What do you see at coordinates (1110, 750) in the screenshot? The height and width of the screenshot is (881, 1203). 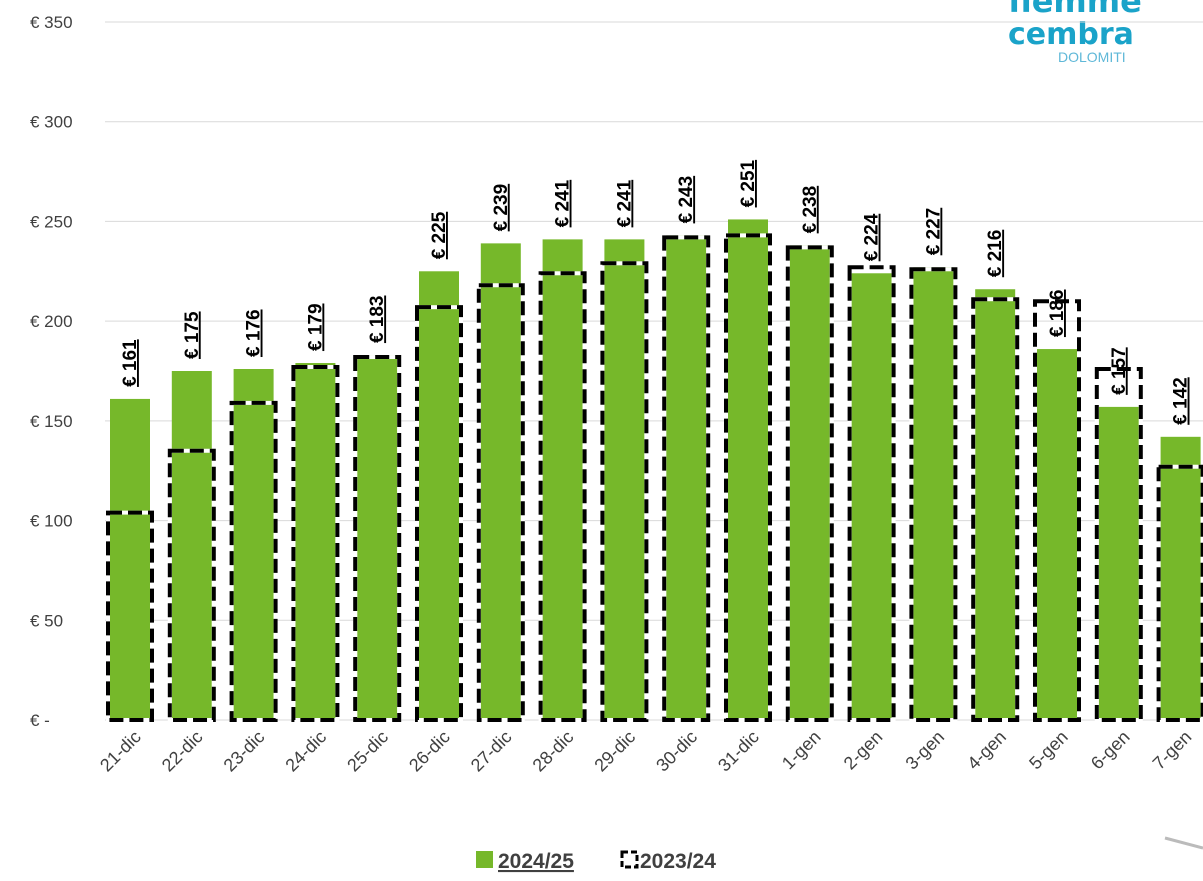 I see `x-tick-label: 6-gen` at bounding box center [1110, 750].